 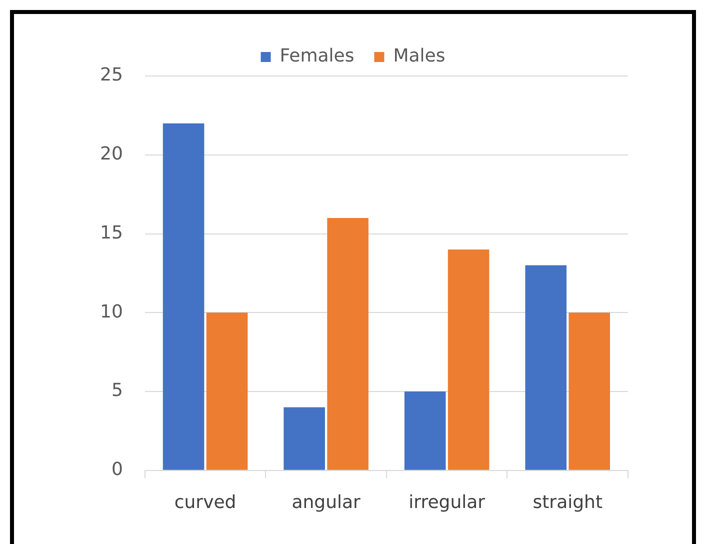 What do you see at coordinates (419, 56) in the screenshot?
I see `legend-label: Males` at bounding box center [419, 56].